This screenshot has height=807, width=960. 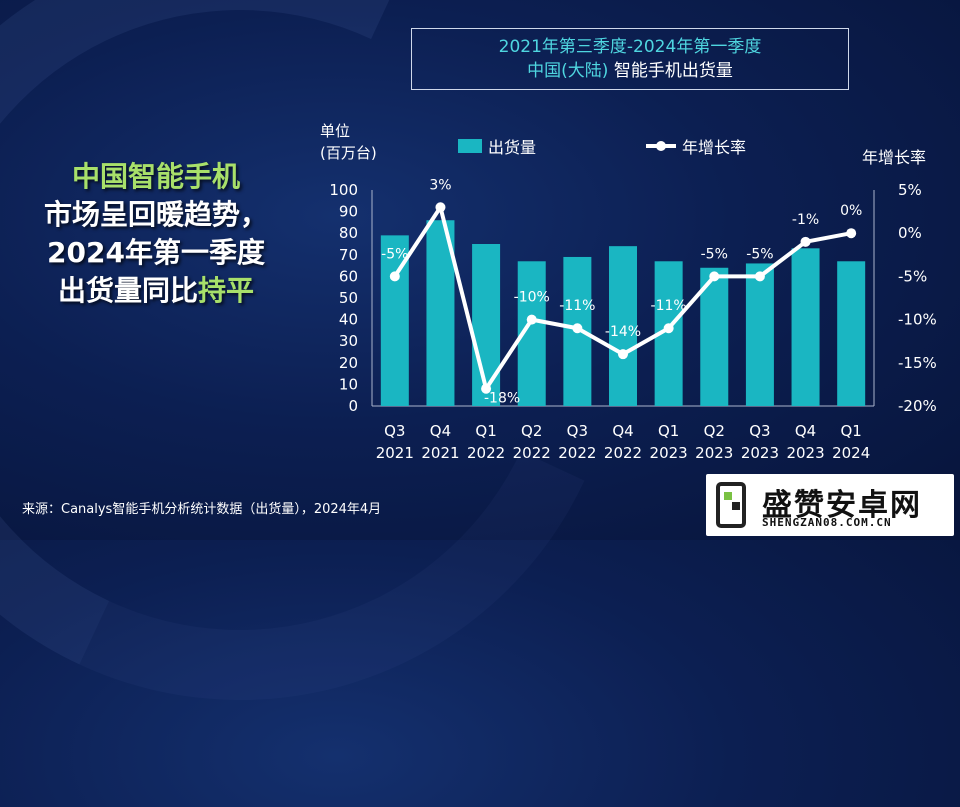 I want to click on growth-data-label: -18%, so click(x=502, y=399).